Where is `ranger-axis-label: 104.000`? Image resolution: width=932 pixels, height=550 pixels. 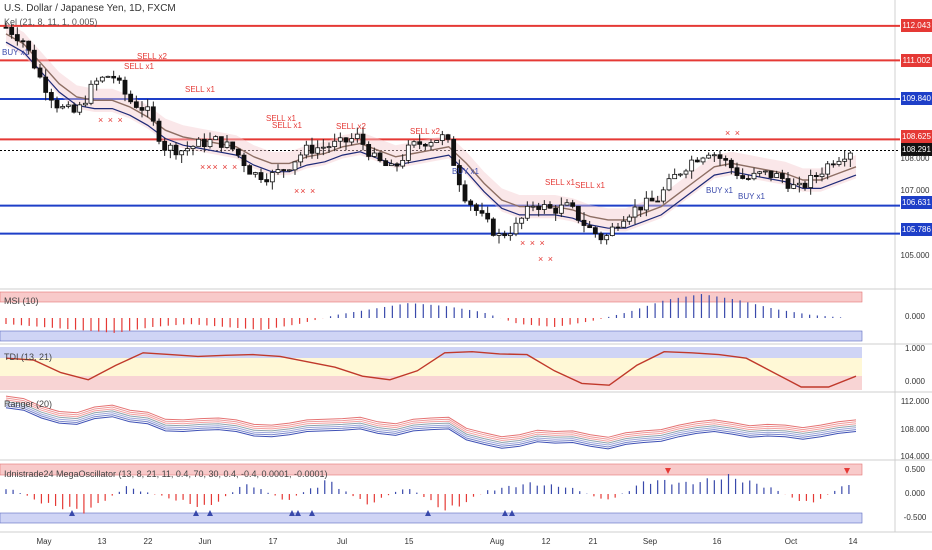 ranger-axis-label: 104.000 is located at coordinates (915, 456).